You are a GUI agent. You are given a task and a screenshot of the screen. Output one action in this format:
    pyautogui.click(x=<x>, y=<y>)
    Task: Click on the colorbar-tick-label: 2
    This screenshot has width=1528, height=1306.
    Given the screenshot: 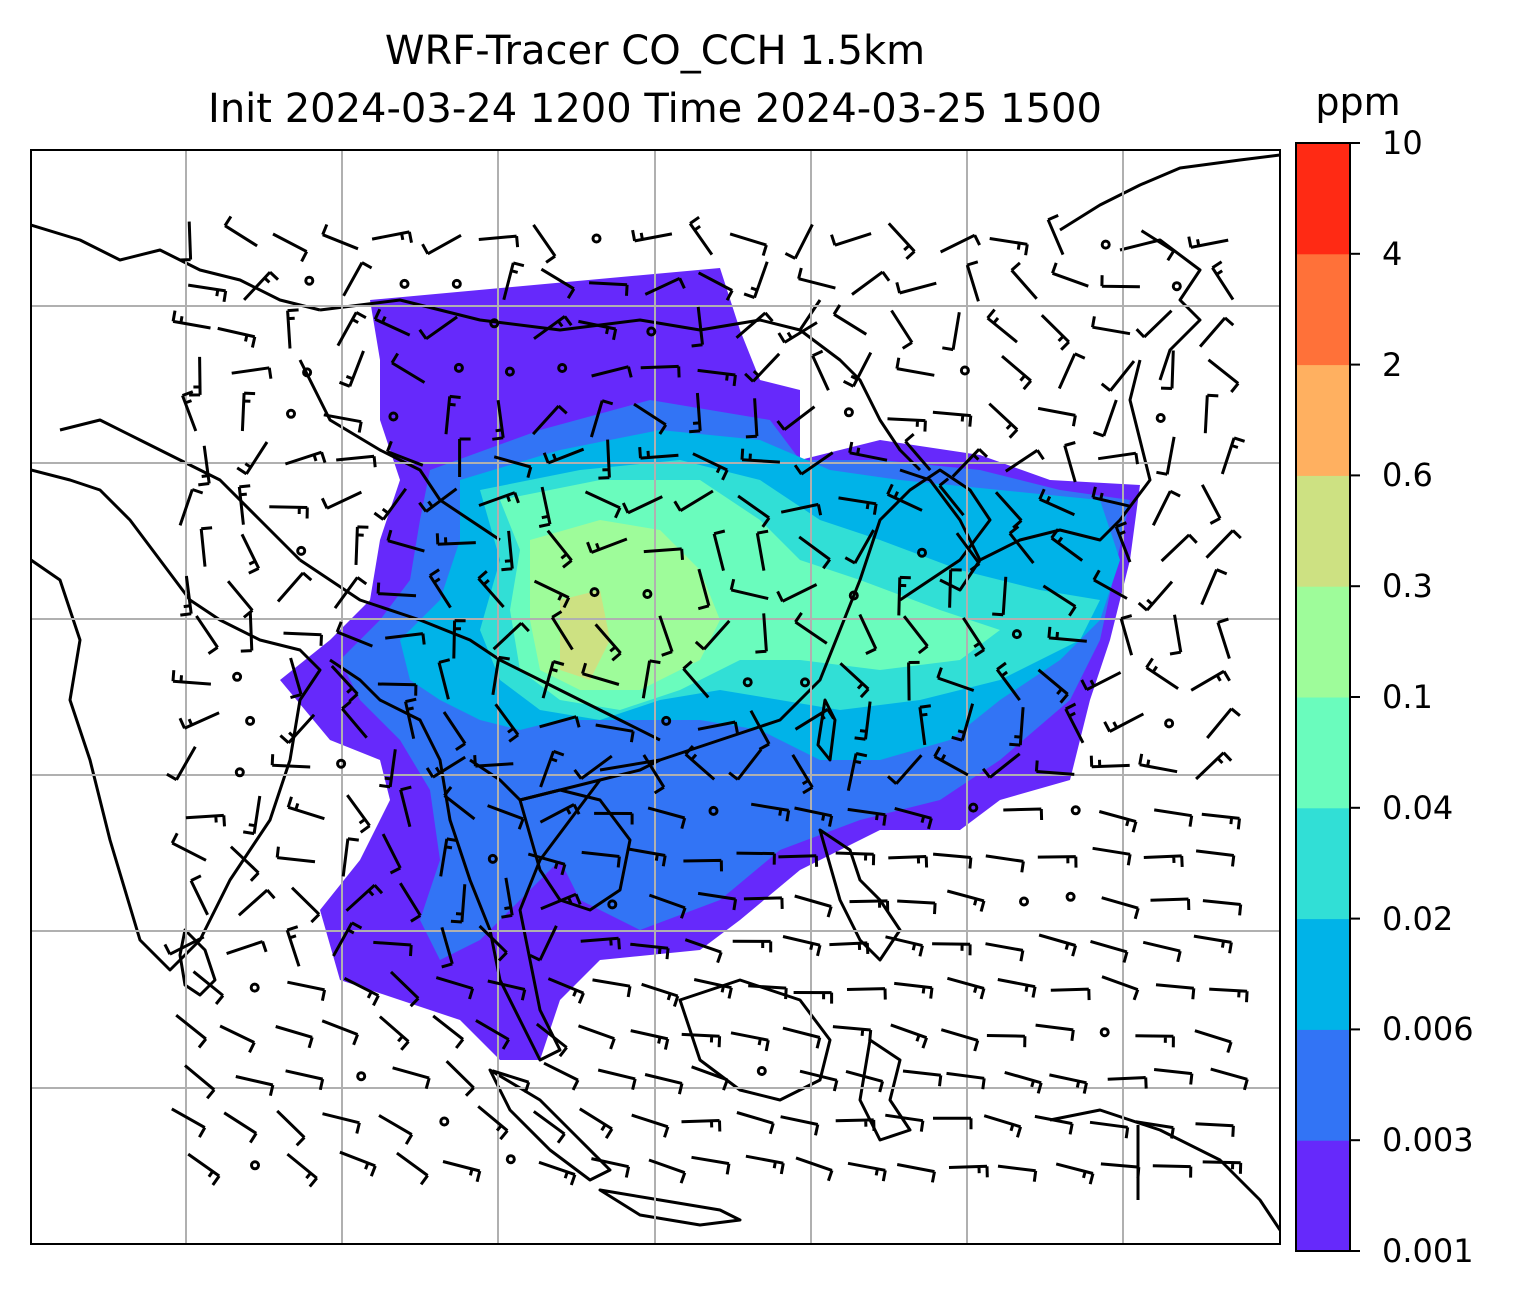 What is the action you would take?
    pyautogui.click(x=1392, y=364)
    